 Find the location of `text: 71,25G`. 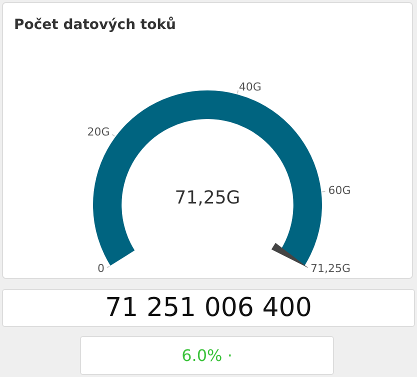

text: 71,25G is located at coordinates (330, 269).